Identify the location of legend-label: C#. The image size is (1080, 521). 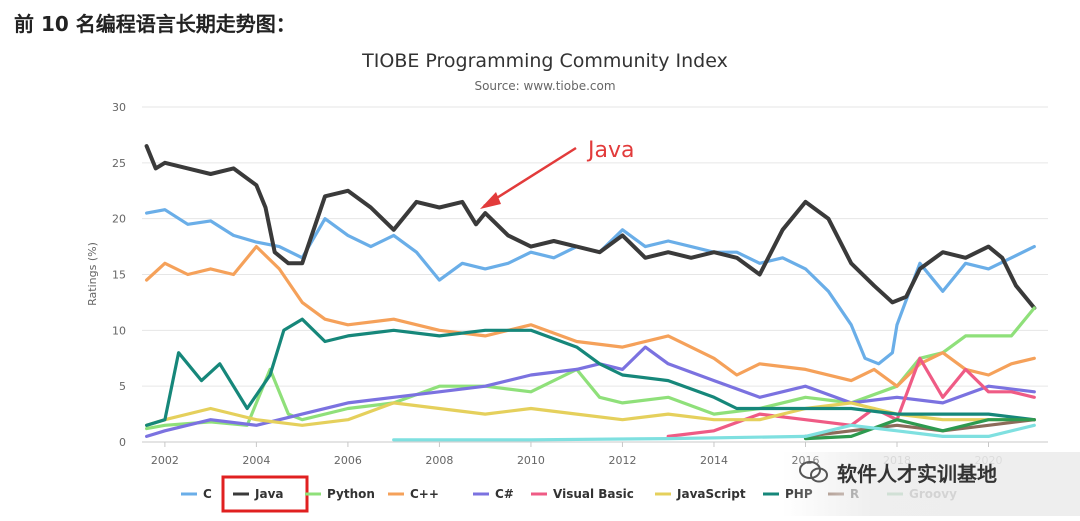
(504, 494).